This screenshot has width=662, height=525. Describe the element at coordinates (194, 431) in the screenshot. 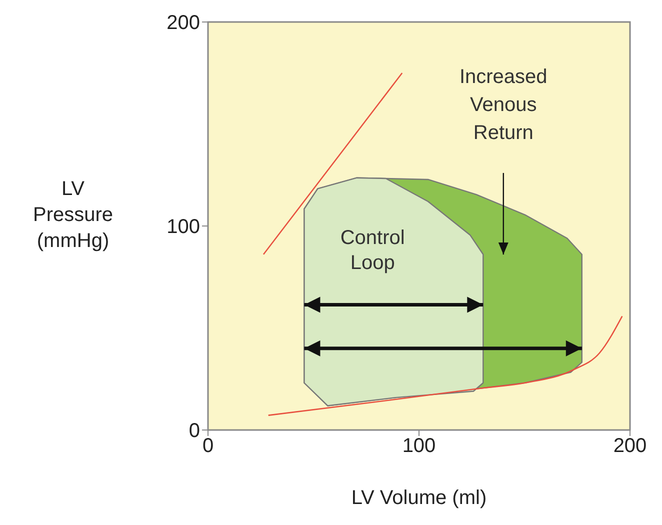

I see `y-tick-label: 0` at that location.